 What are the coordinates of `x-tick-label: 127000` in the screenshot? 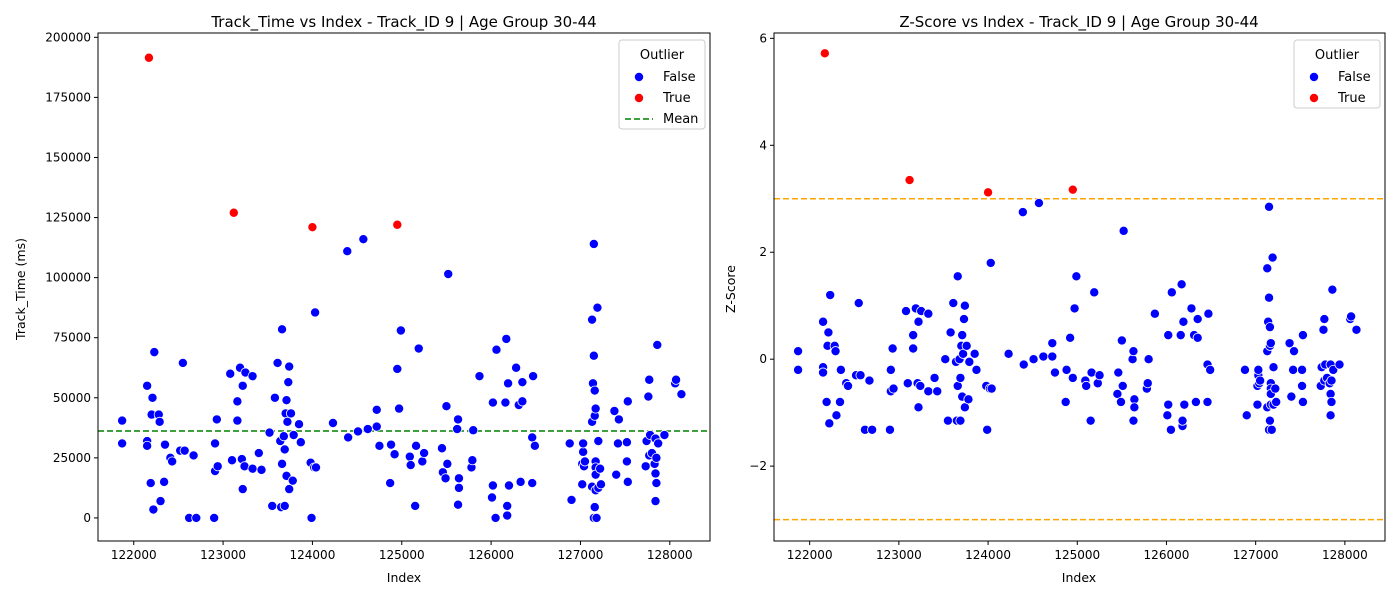 It's located at (1256, 555).